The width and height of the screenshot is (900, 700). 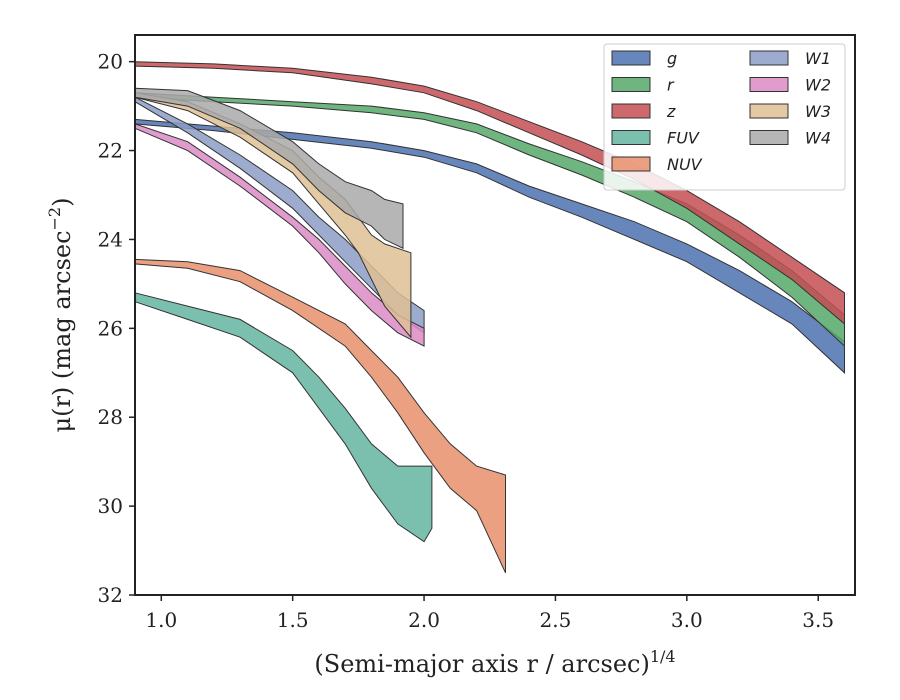 I want to click on x-axis-title-power: 1/4, so click(x=663, y=656).